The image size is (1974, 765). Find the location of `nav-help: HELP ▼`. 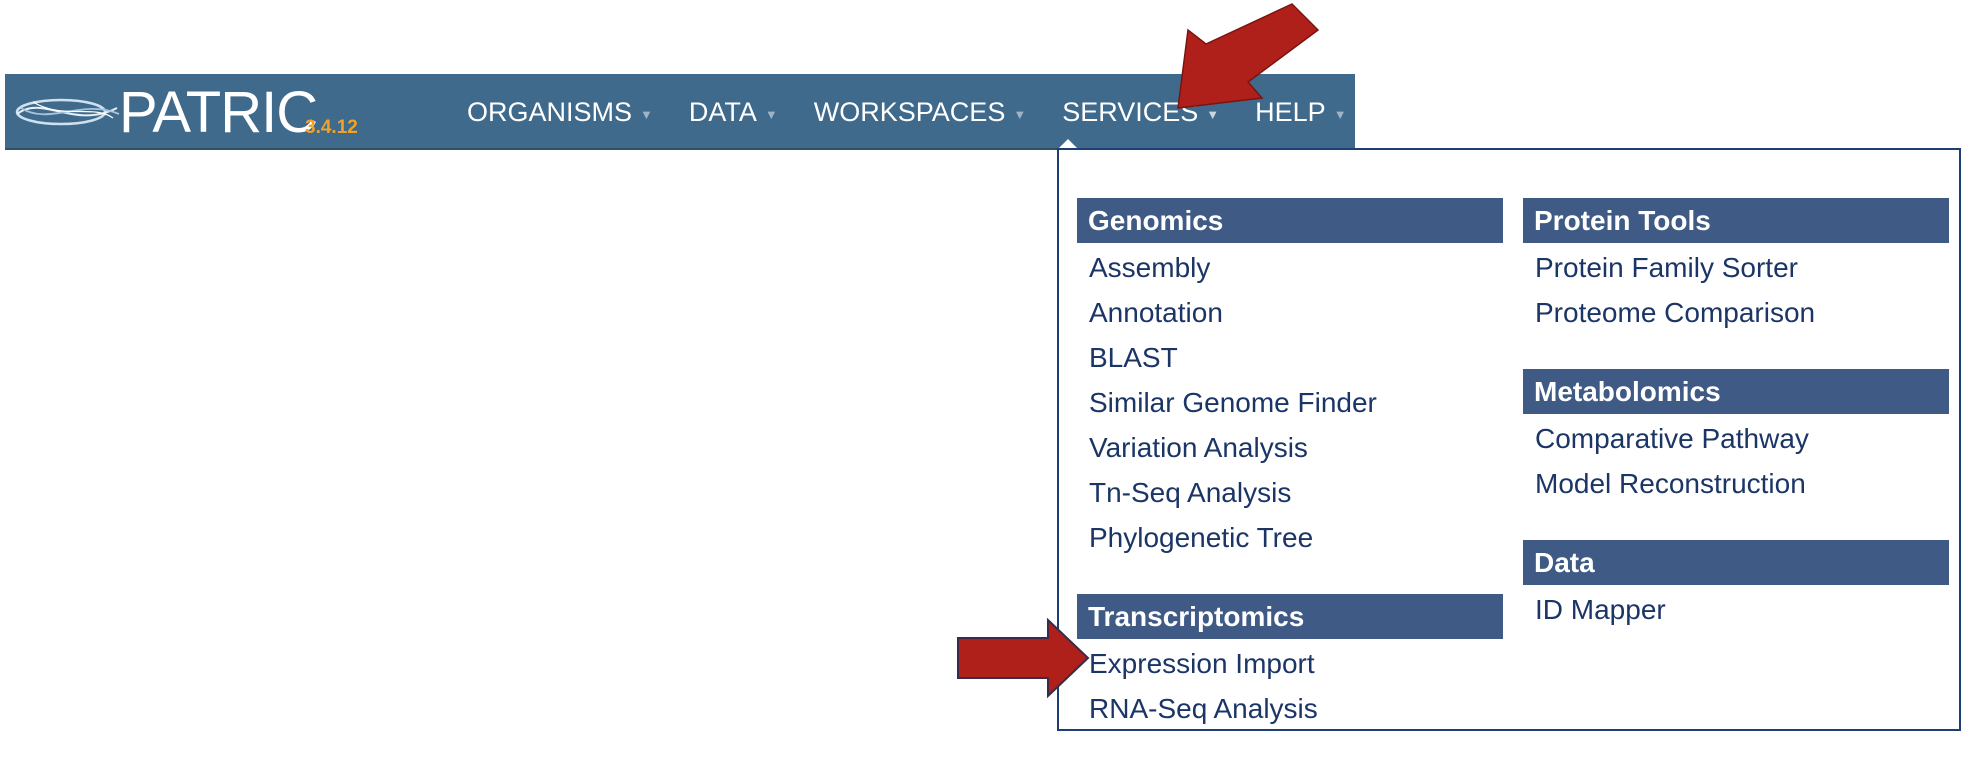

nav-help: HELP ▼ is located at coordinates (1300, 112).